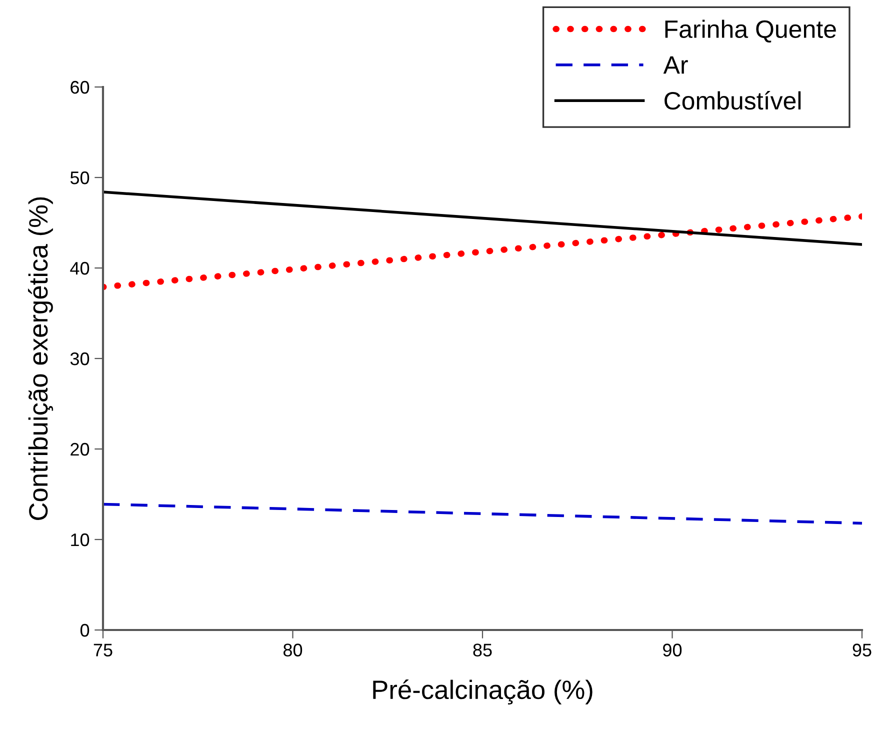  I want to click on y-tick-label: 10, so click(80, 539).